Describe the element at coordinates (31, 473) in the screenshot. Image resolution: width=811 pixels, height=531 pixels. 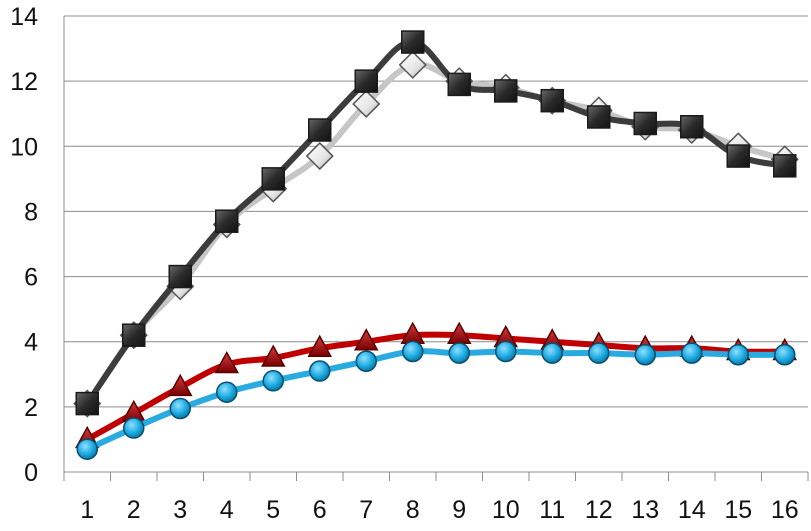
I see `y-tick-label: 0` at that location.